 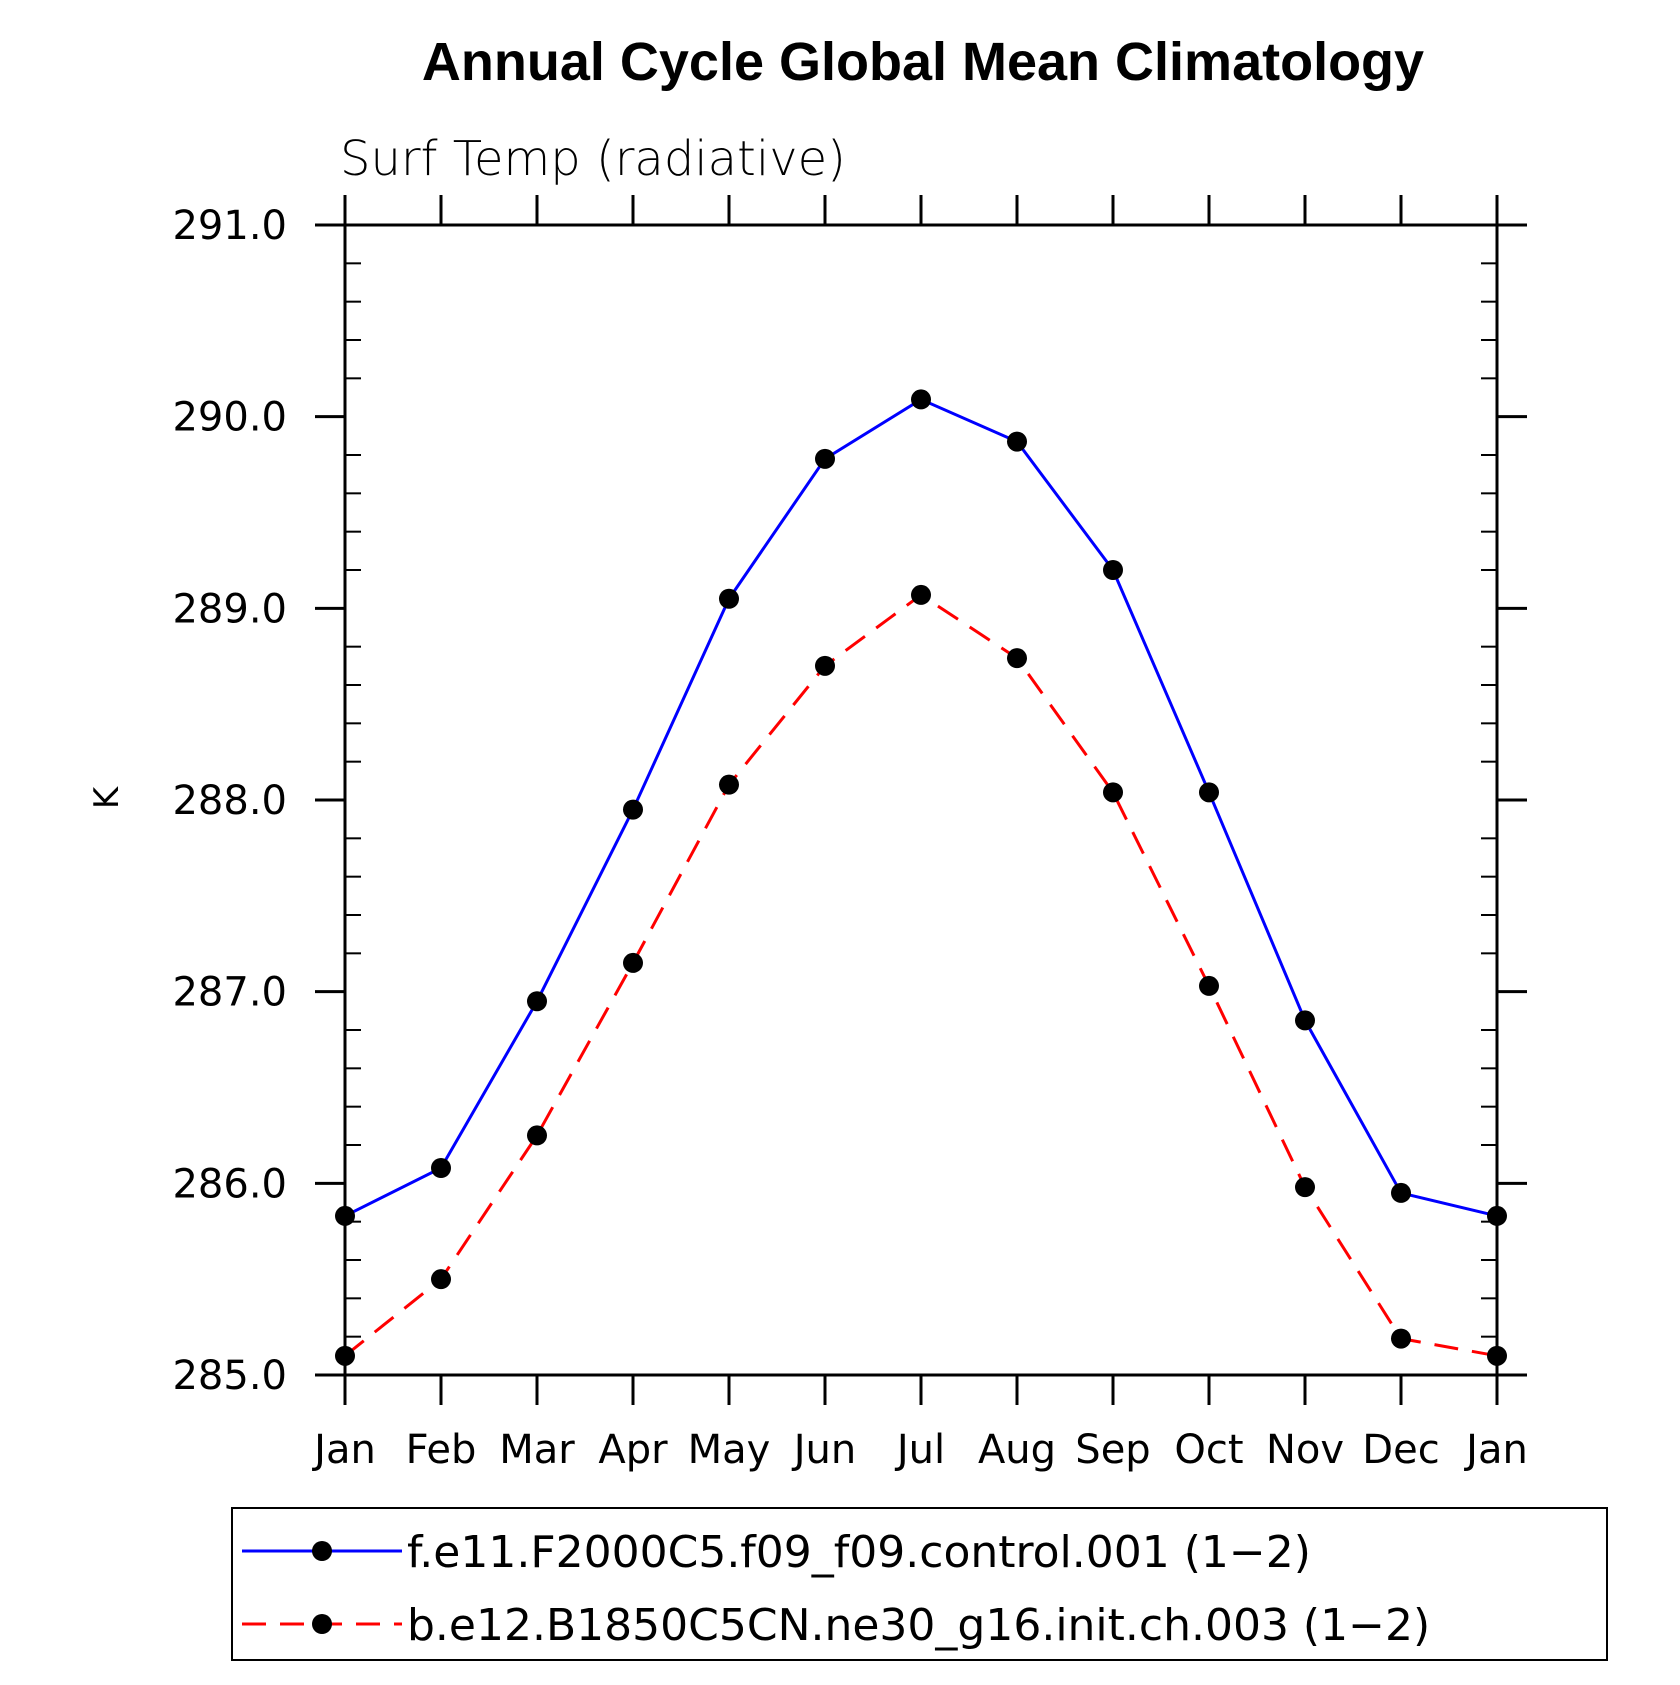 I want to click on legend-box, so click(x=919, y=1584).